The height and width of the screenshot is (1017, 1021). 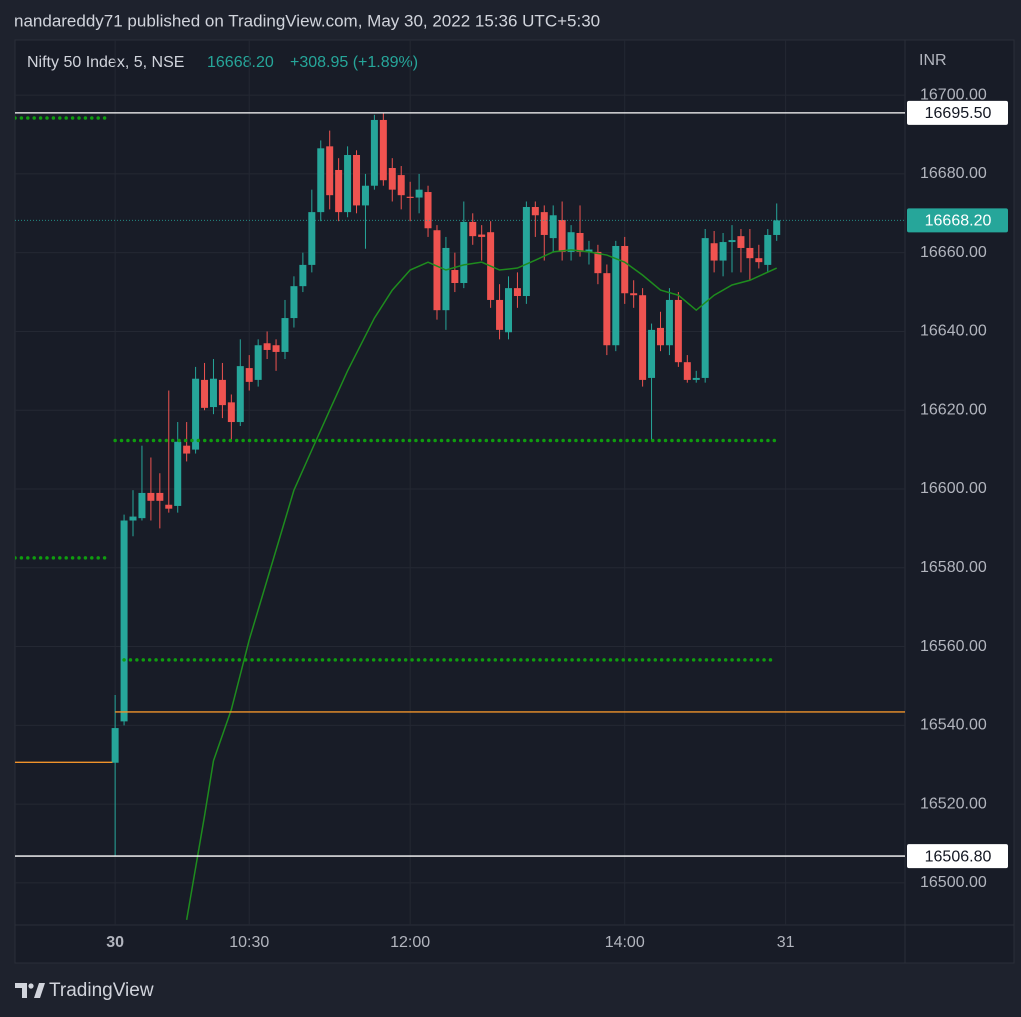 I want to click on price-label: 16506.80, so click(x=958, y=856).